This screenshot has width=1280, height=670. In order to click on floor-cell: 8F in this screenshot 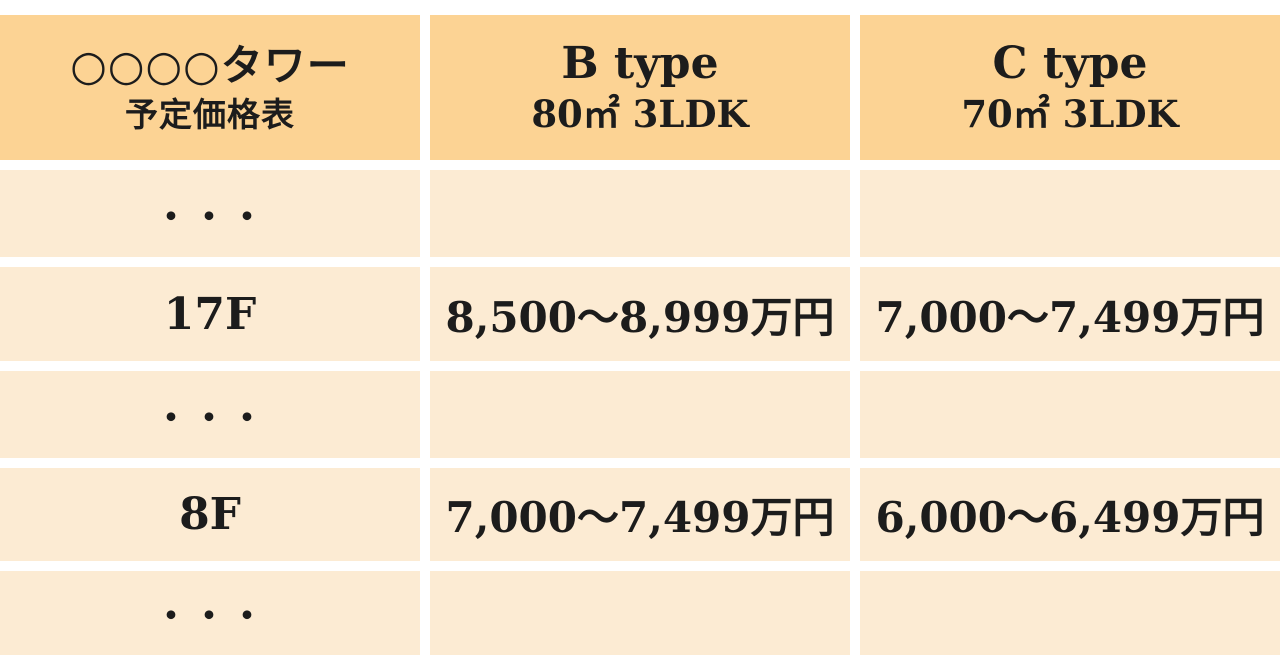, I will do `click(210, 514)`.